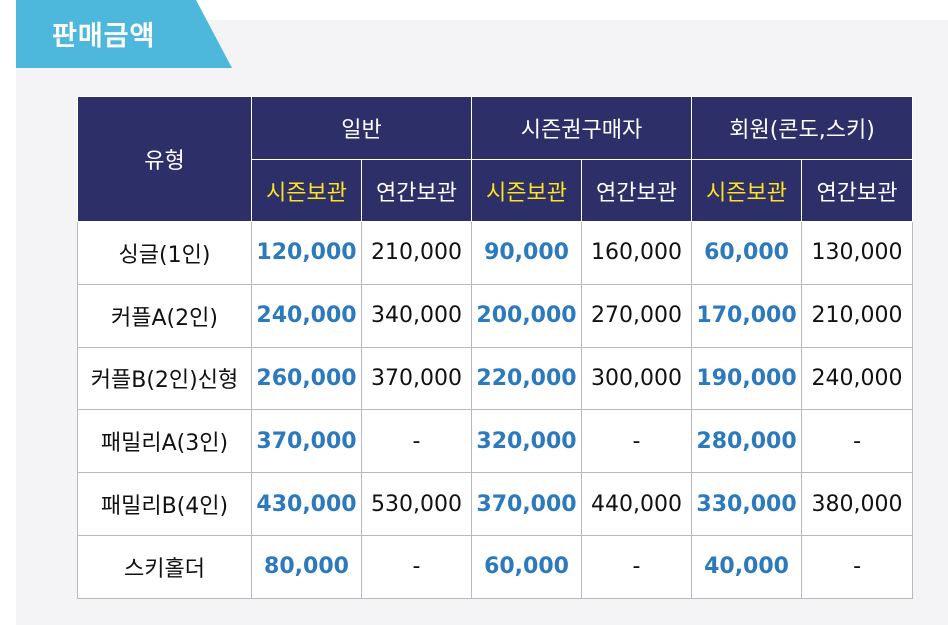 This screenshot has width=948, height=625. I want to click on cell-value: 40,000, so click(747, 566).